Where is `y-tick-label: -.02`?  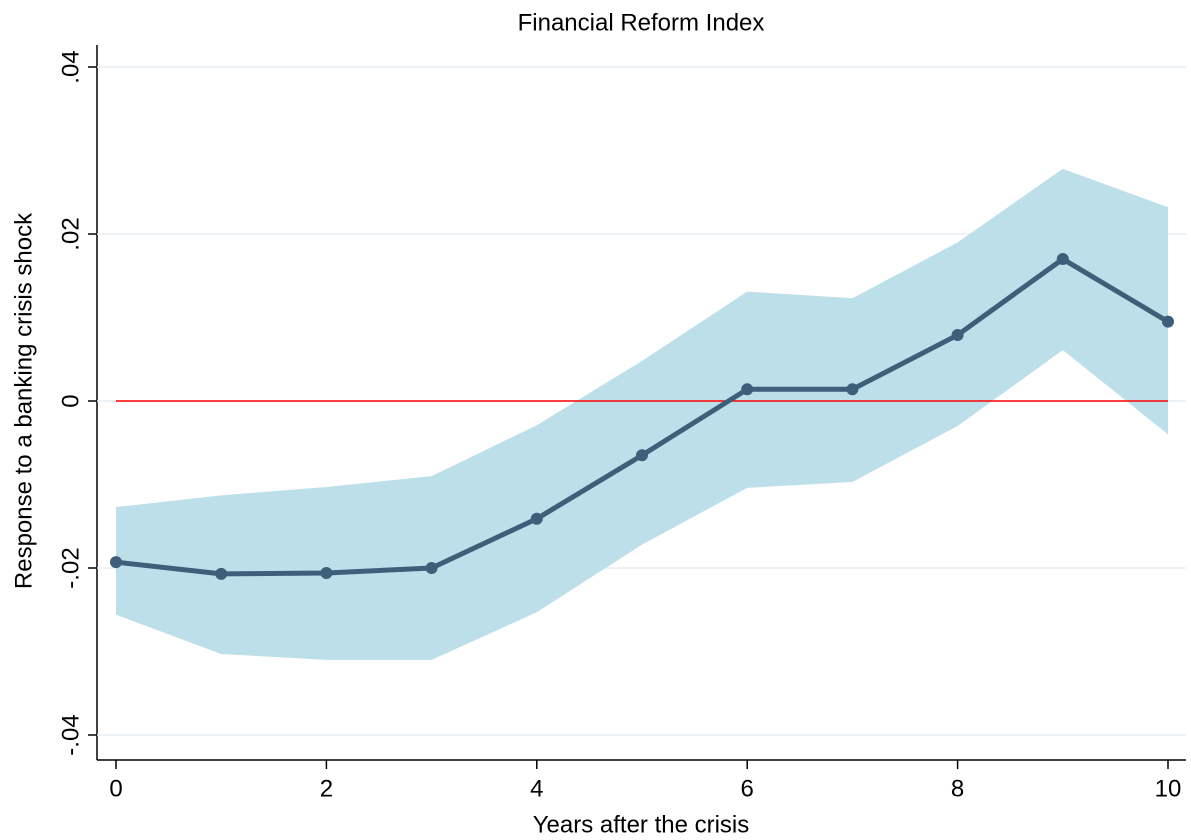 y-tick-label: -.02 is located at coordinates (70, 567).